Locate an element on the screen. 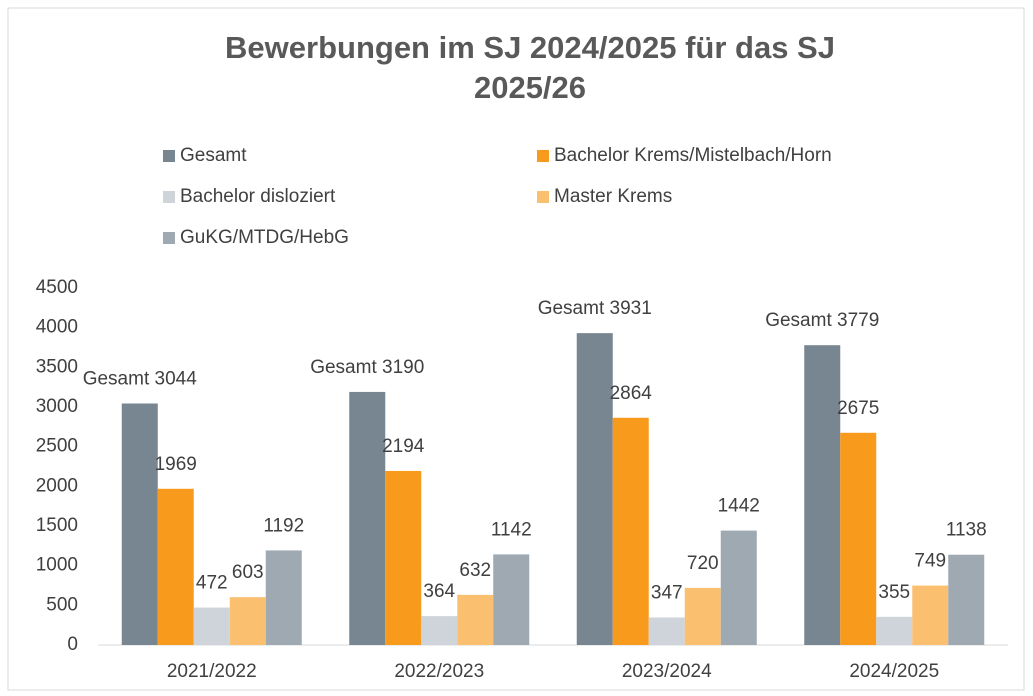 This screenshot has width=1033, height=696. data-label: 1442 is located at coordinates (739, 506).